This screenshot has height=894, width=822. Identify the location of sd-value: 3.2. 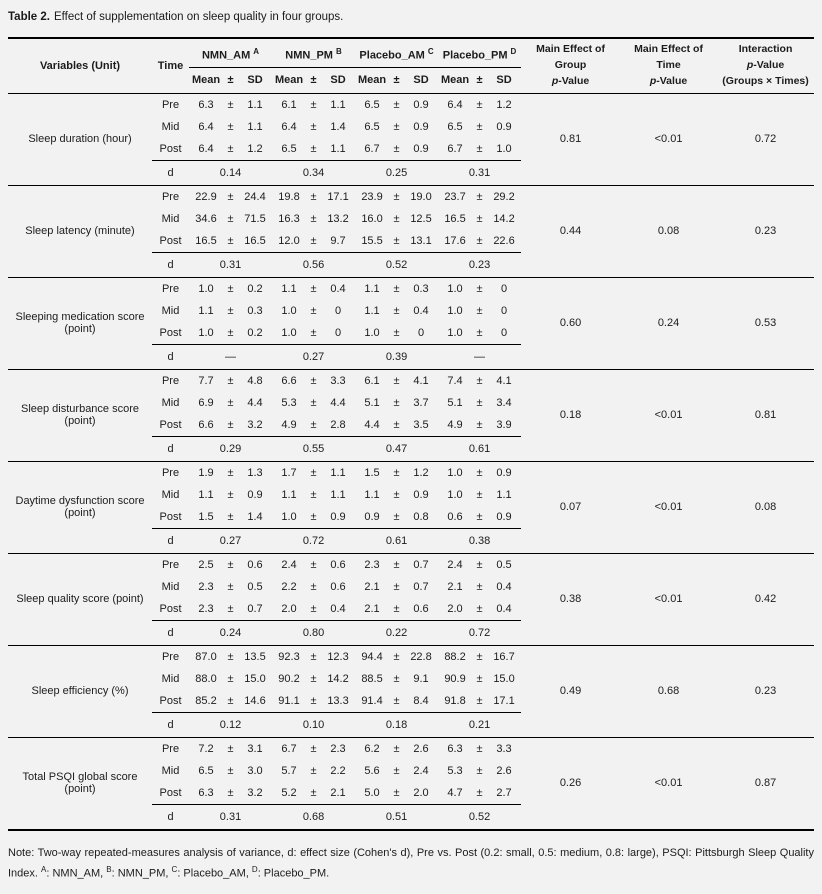
(255, 424).